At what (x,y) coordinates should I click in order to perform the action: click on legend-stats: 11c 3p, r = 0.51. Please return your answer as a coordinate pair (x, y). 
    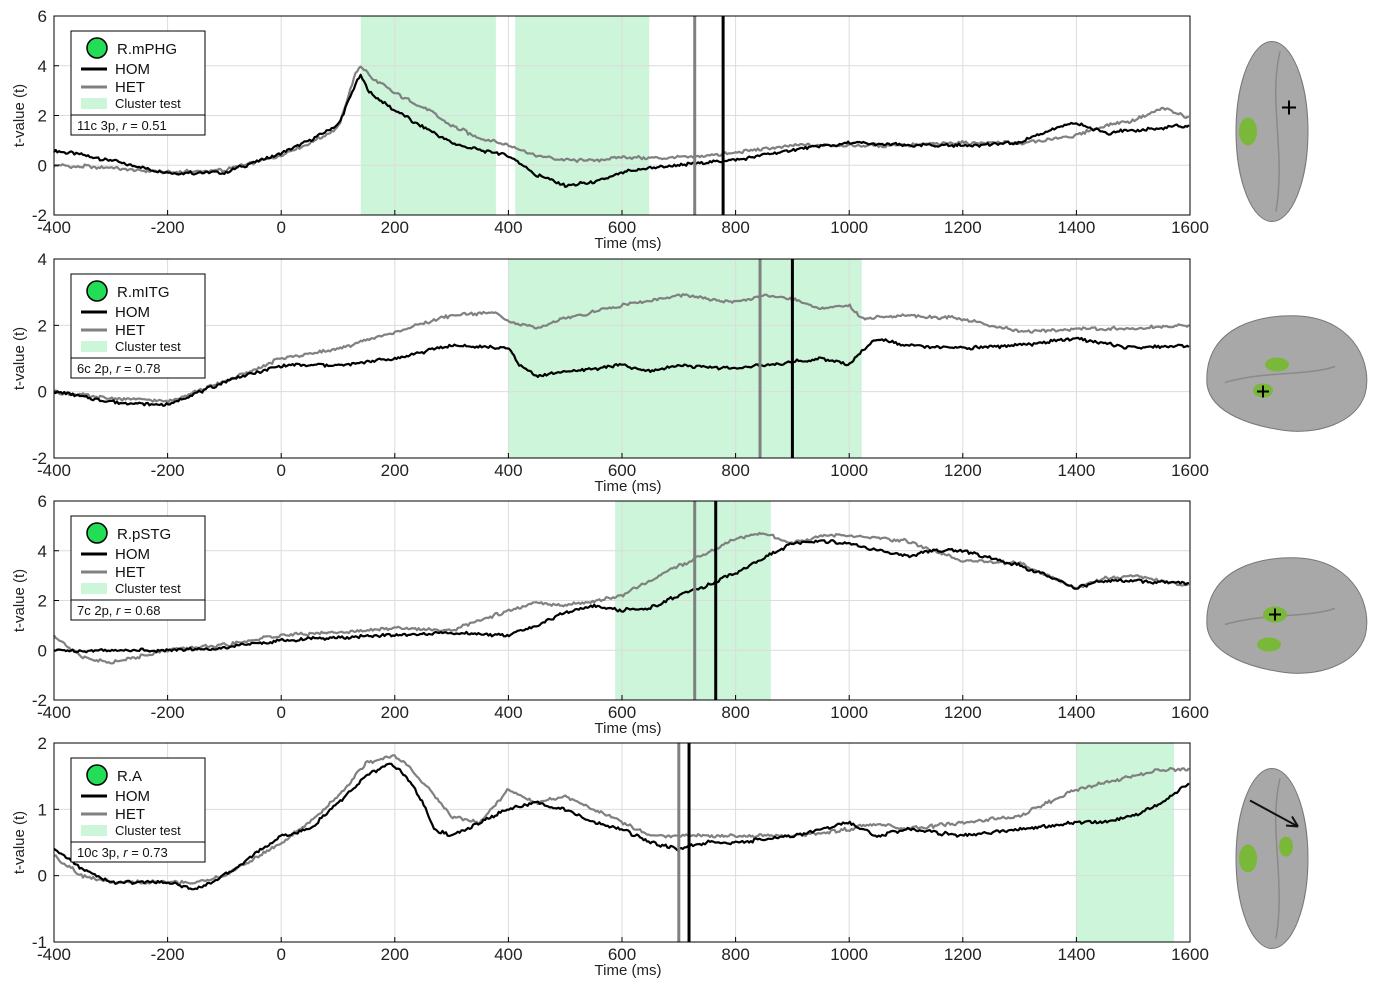
    Looking at the image, I should click on (122, 125).